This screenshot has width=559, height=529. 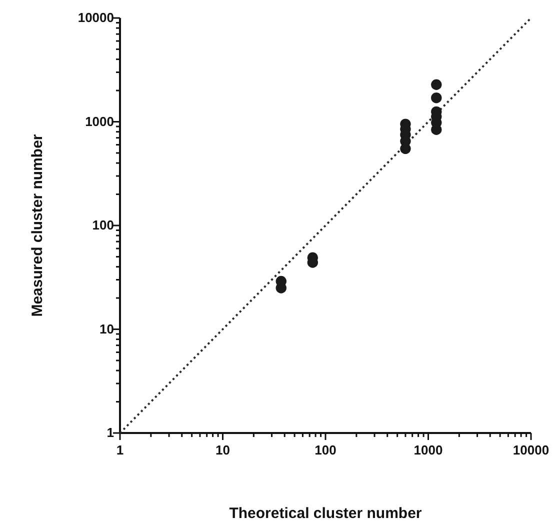 I want to click on x-tick-label: 1, so click(x=120, y=450).